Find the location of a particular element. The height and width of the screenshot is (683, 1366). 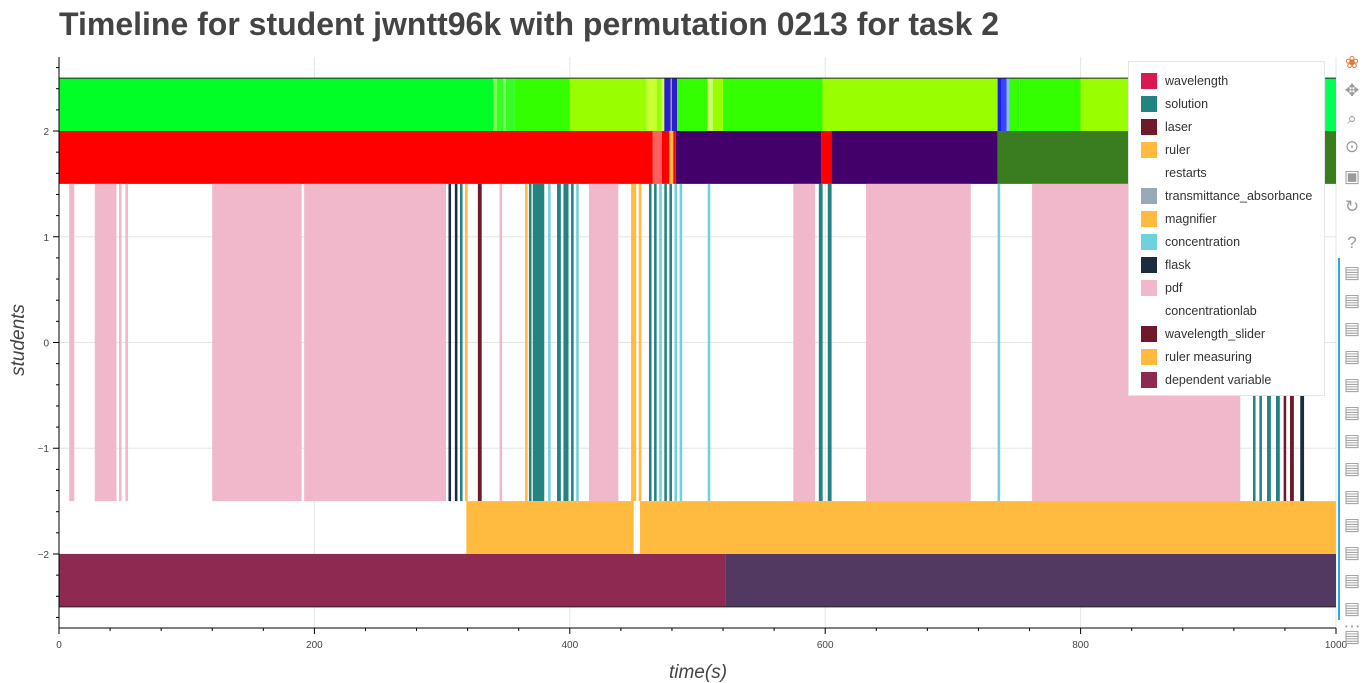

legend-item: ruler is located at coordinates (1226, 149).